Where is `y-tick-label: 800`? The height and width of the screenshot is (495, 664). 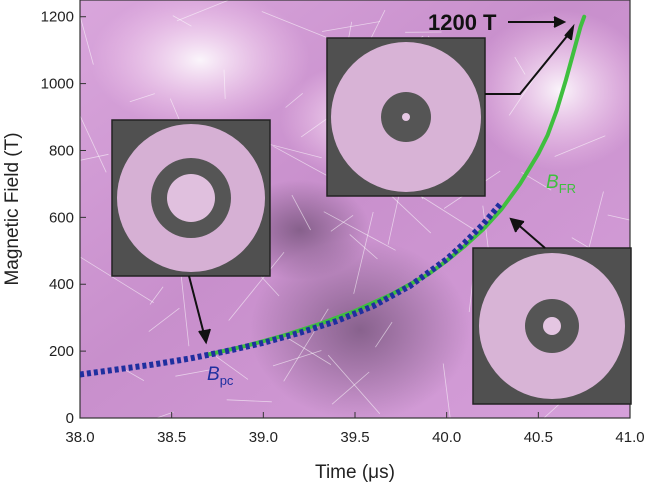 y-tick-label: 800 is located at coordinates (61, 150).